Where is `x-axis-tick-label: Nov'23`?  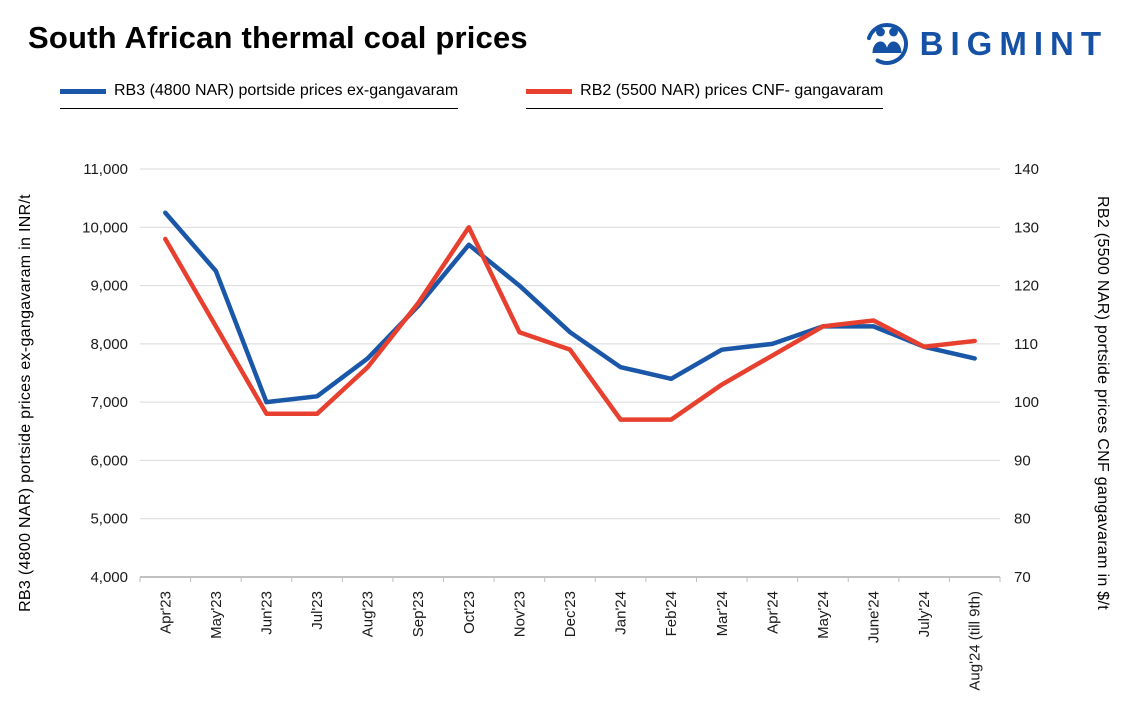
x-axis-tick-label: Nov'23 is located at coordinates (519, 614).